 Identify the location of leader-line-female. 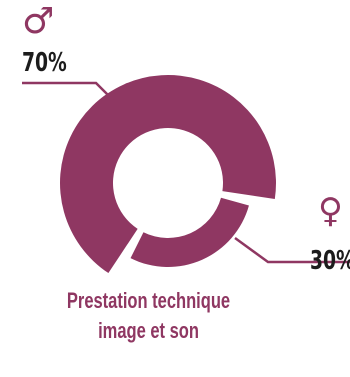
(292, 250).